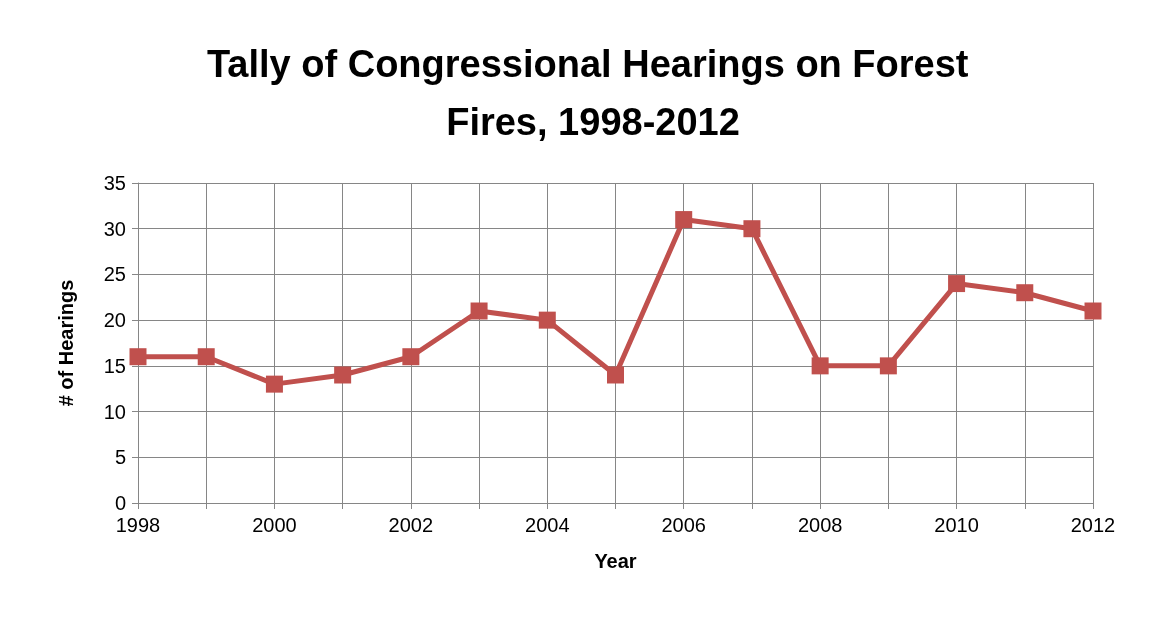 Image resolution: width=1151 pixels, height=623 pixels. Describe the element at coordinates (274, 525) in the screenshot. I see `x-tick-label: 2000` at that location.